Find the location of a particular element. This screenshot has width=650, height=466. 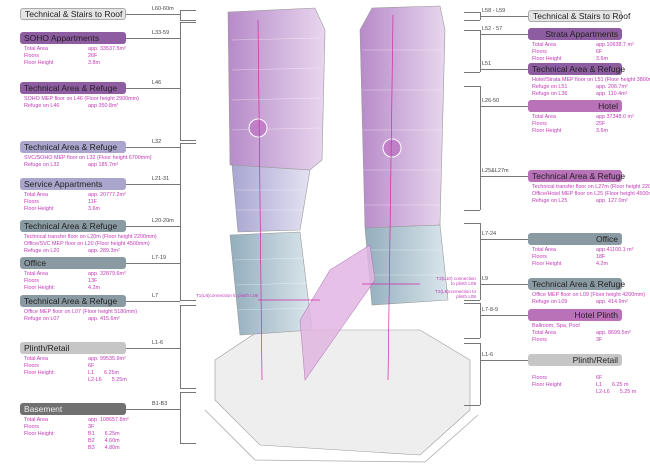

detail-row: Floor Height: 4.2m is located at coordinates (75, 288).